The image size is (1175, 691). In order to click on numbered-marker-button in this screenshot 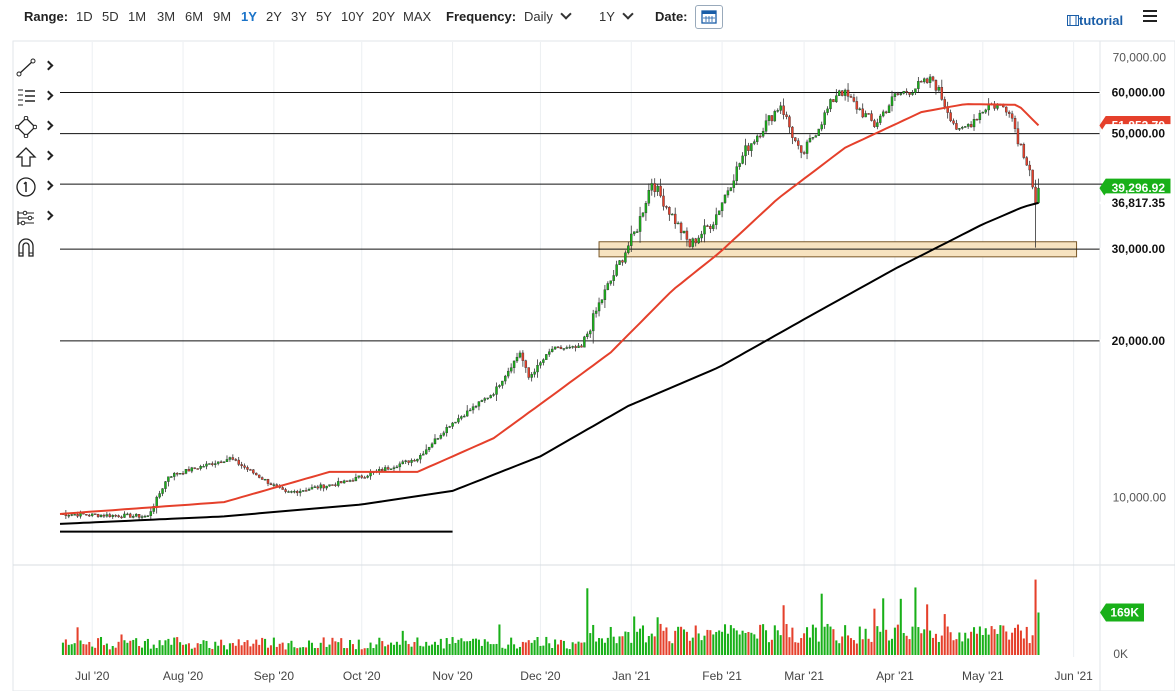, I will do `click(35, 187)`.